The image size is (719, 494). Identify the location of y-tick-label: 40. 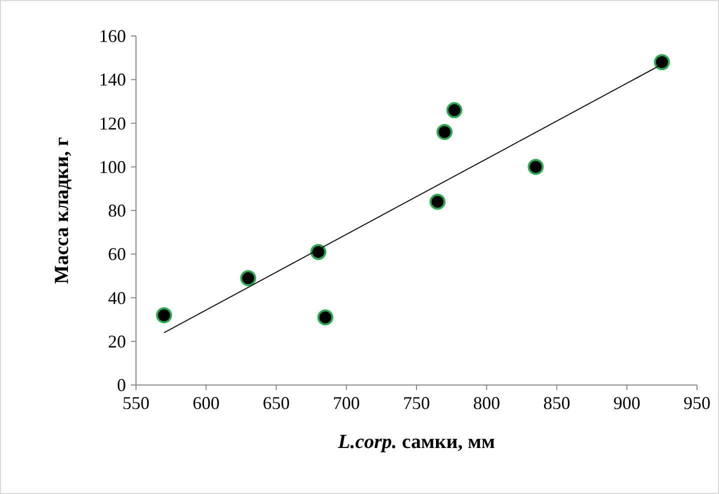
(117, 298).